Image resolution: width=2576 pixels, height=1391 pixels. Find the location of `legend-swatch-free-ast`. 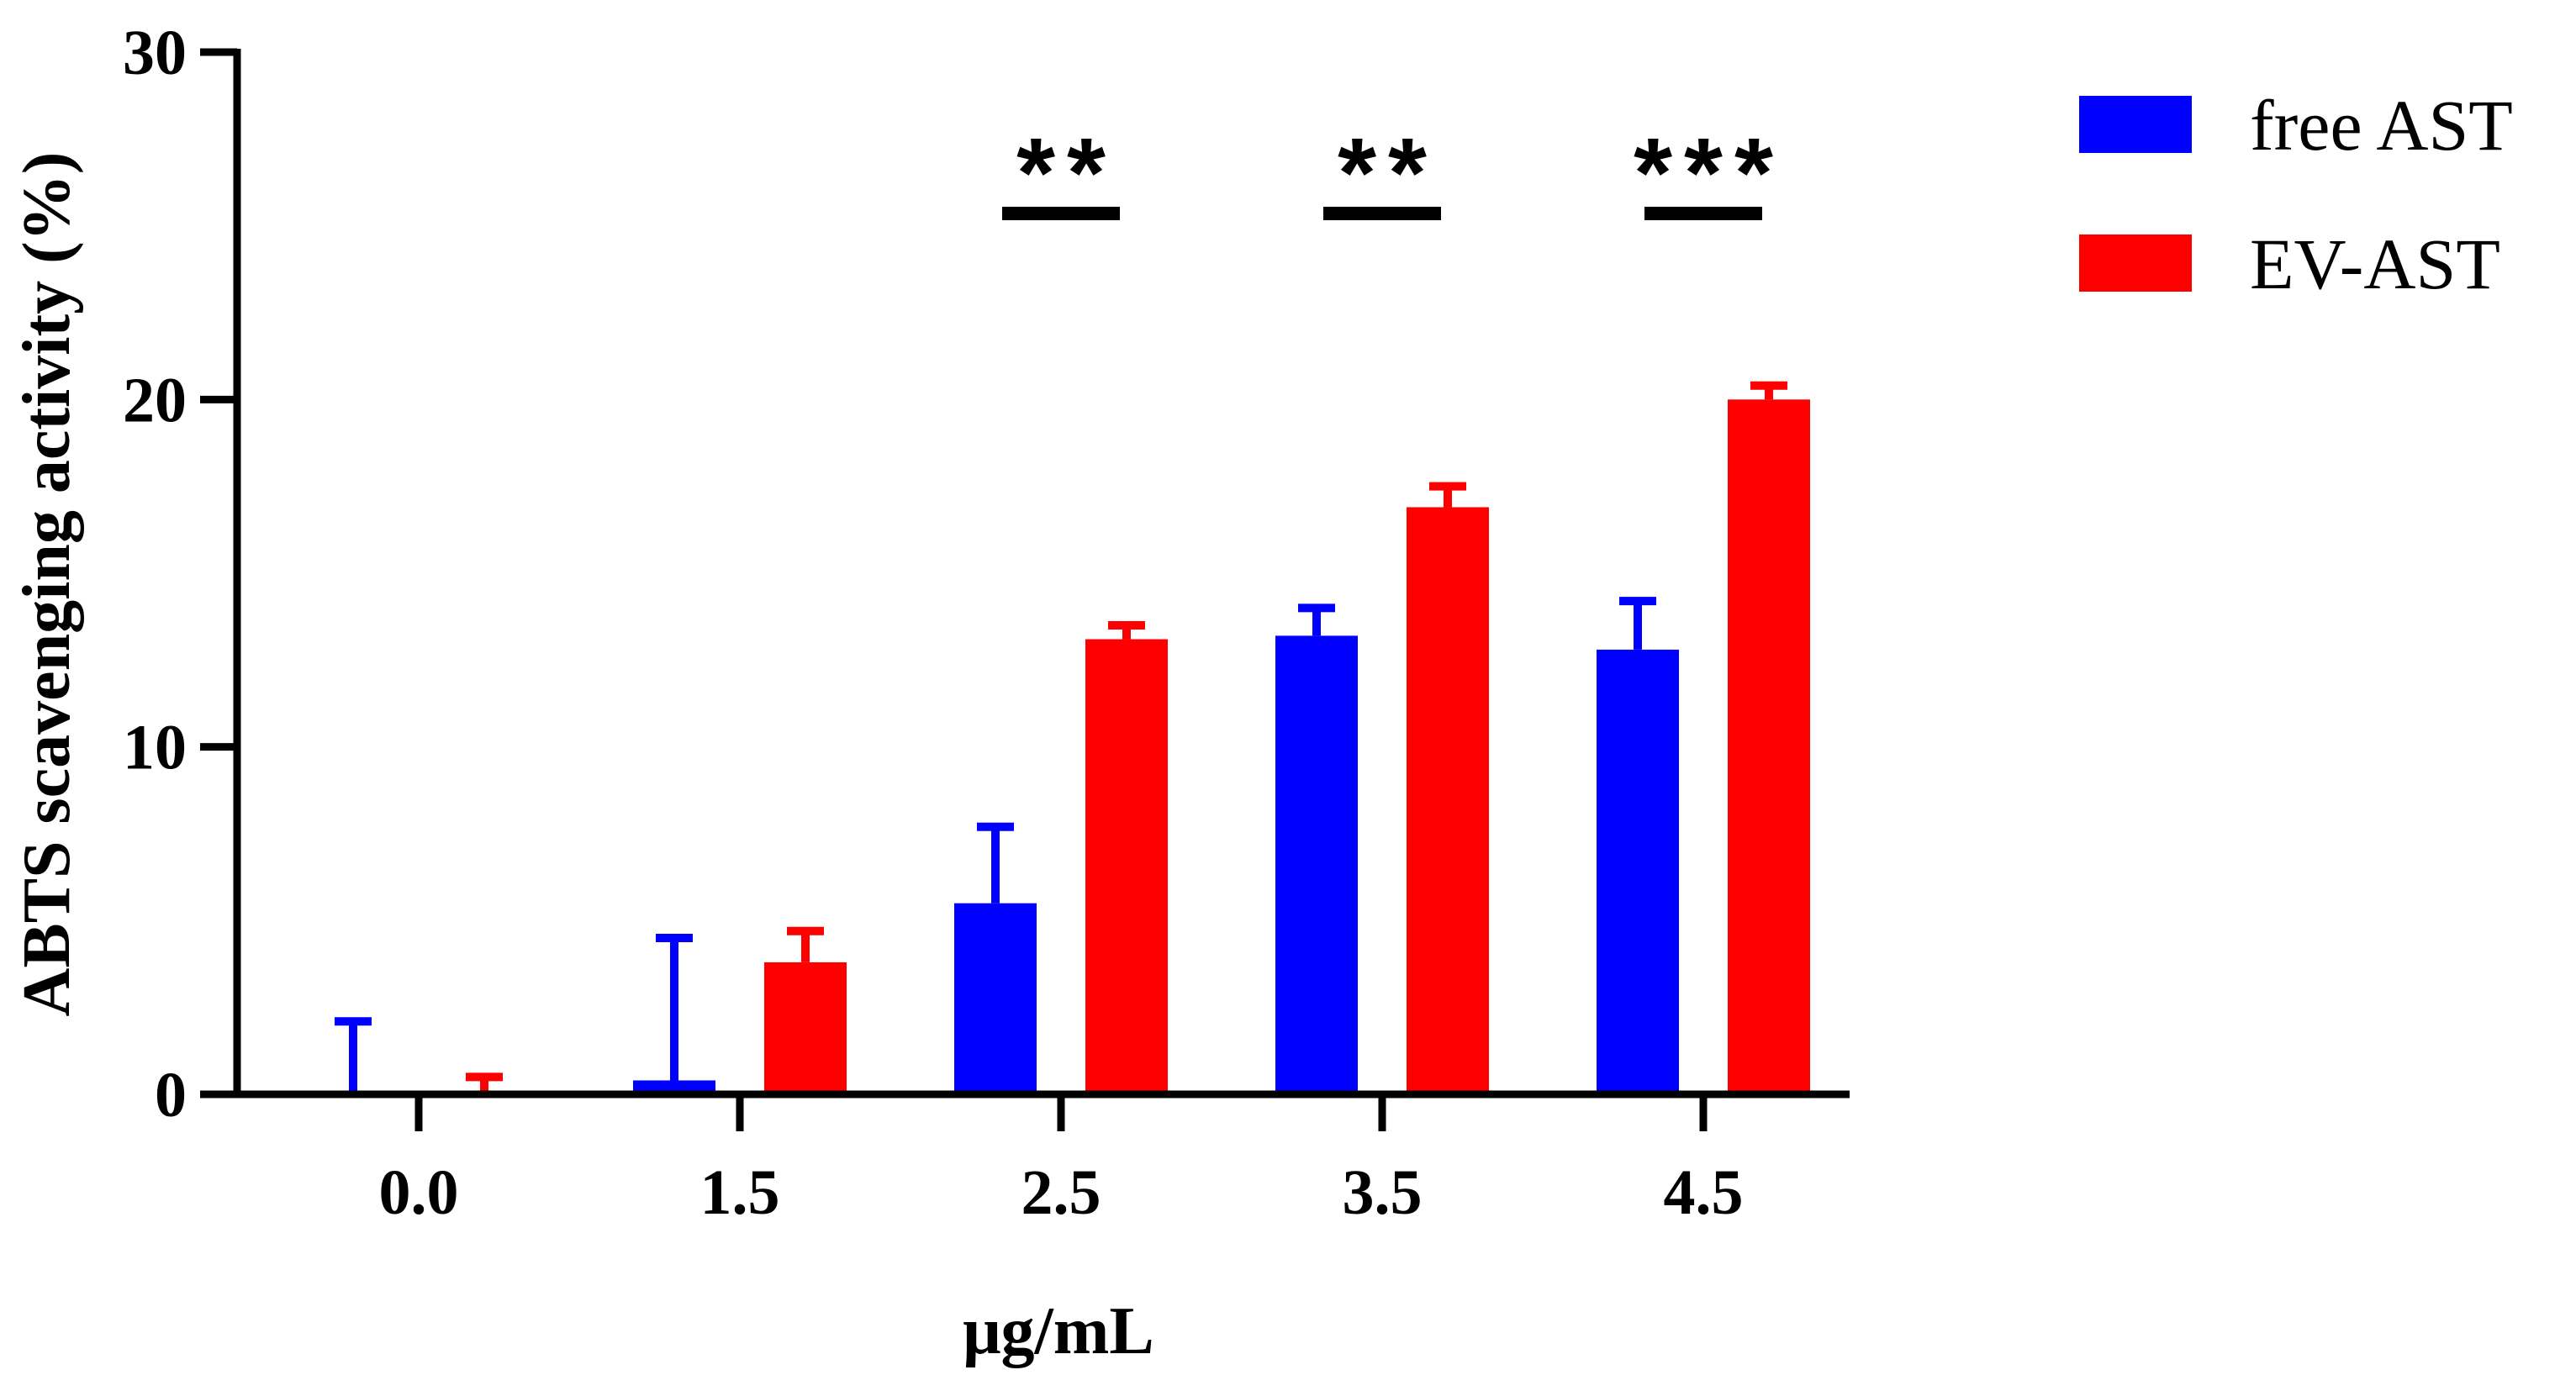

legend-swatch-free-ast is located at coordinates (2135, 124).